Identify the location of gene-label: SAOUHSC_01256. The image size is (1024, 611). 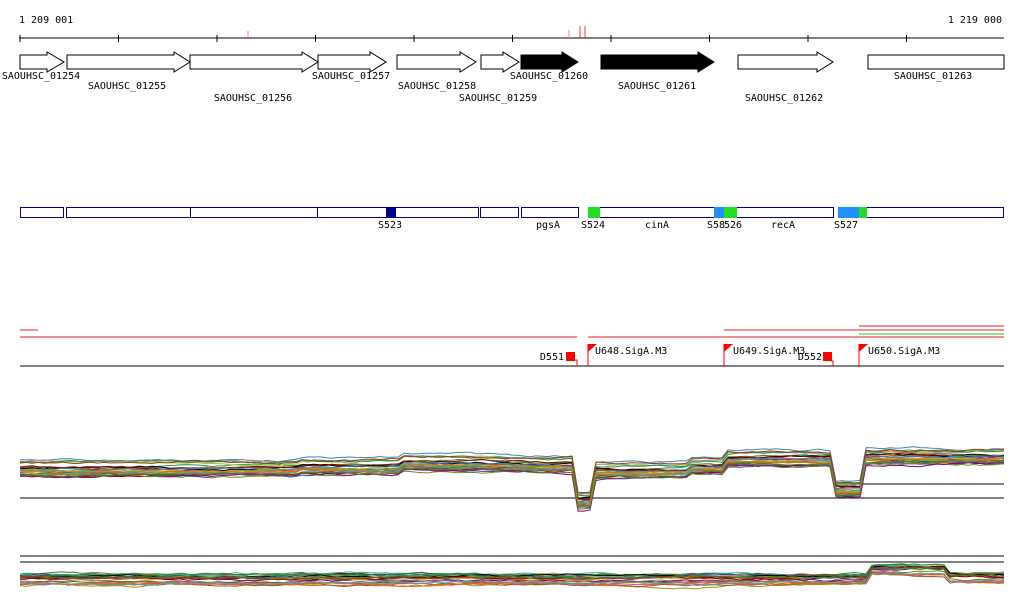
(253, 98).